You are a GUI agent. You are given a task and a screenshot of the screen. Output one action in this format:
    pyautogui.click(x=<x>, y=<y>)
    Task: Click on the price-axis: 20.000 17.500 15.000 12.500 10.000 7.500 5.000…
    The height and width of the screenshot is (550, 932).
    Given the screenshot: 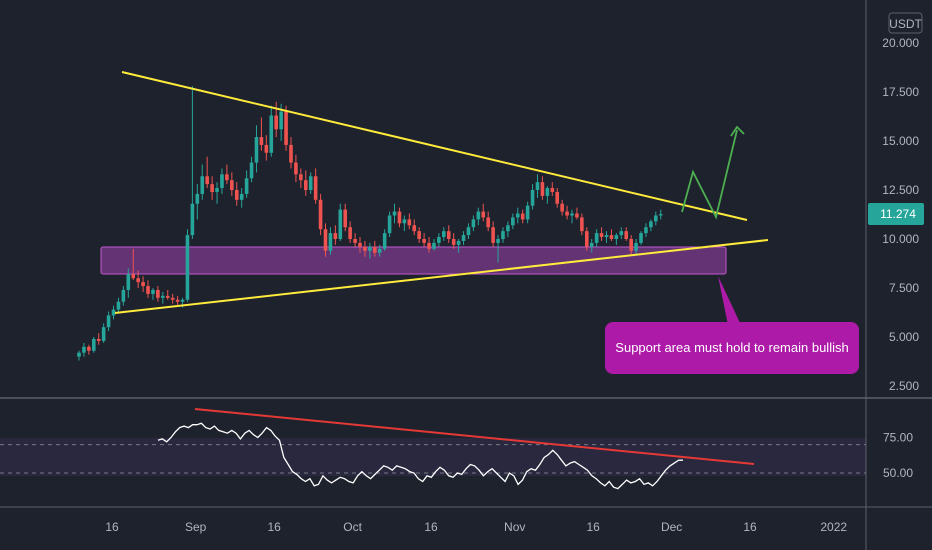 What is the action you would take?
    pyautogui.click(x=900, y=214)
    